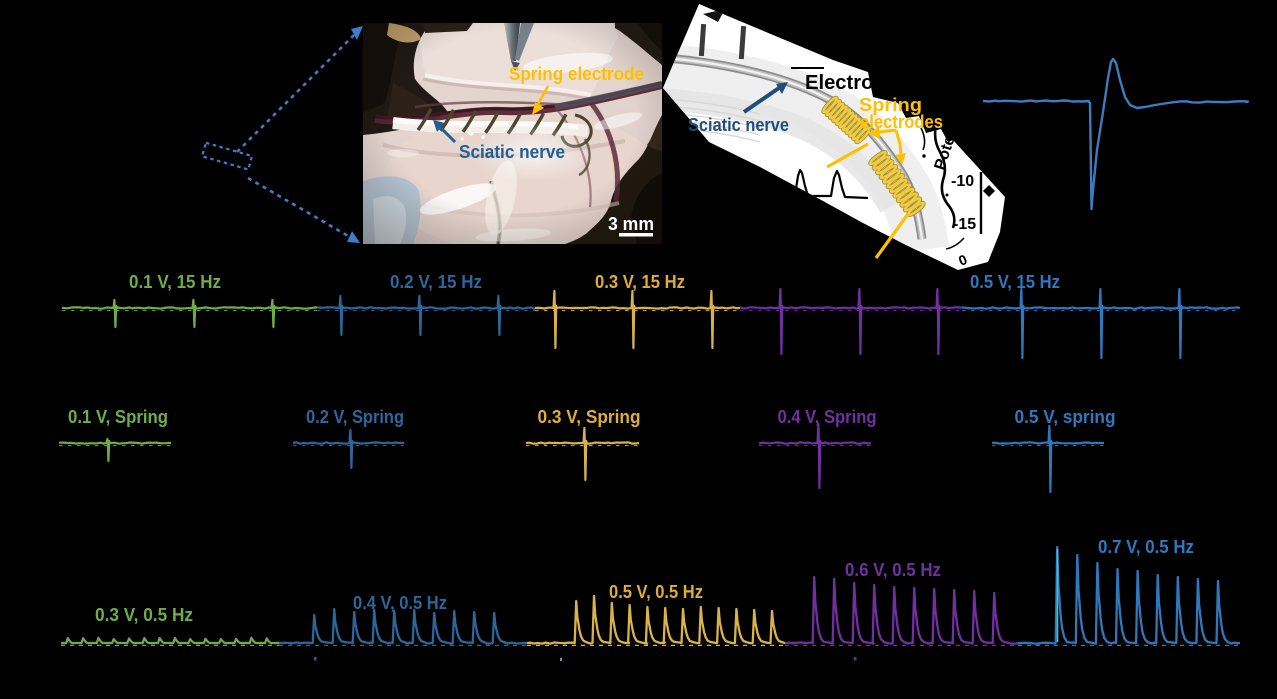 The height and width of the screenshot is (699, 1277). I want to click on svg-text: 0.5 V, 15 Hz, so click(1015, 281).